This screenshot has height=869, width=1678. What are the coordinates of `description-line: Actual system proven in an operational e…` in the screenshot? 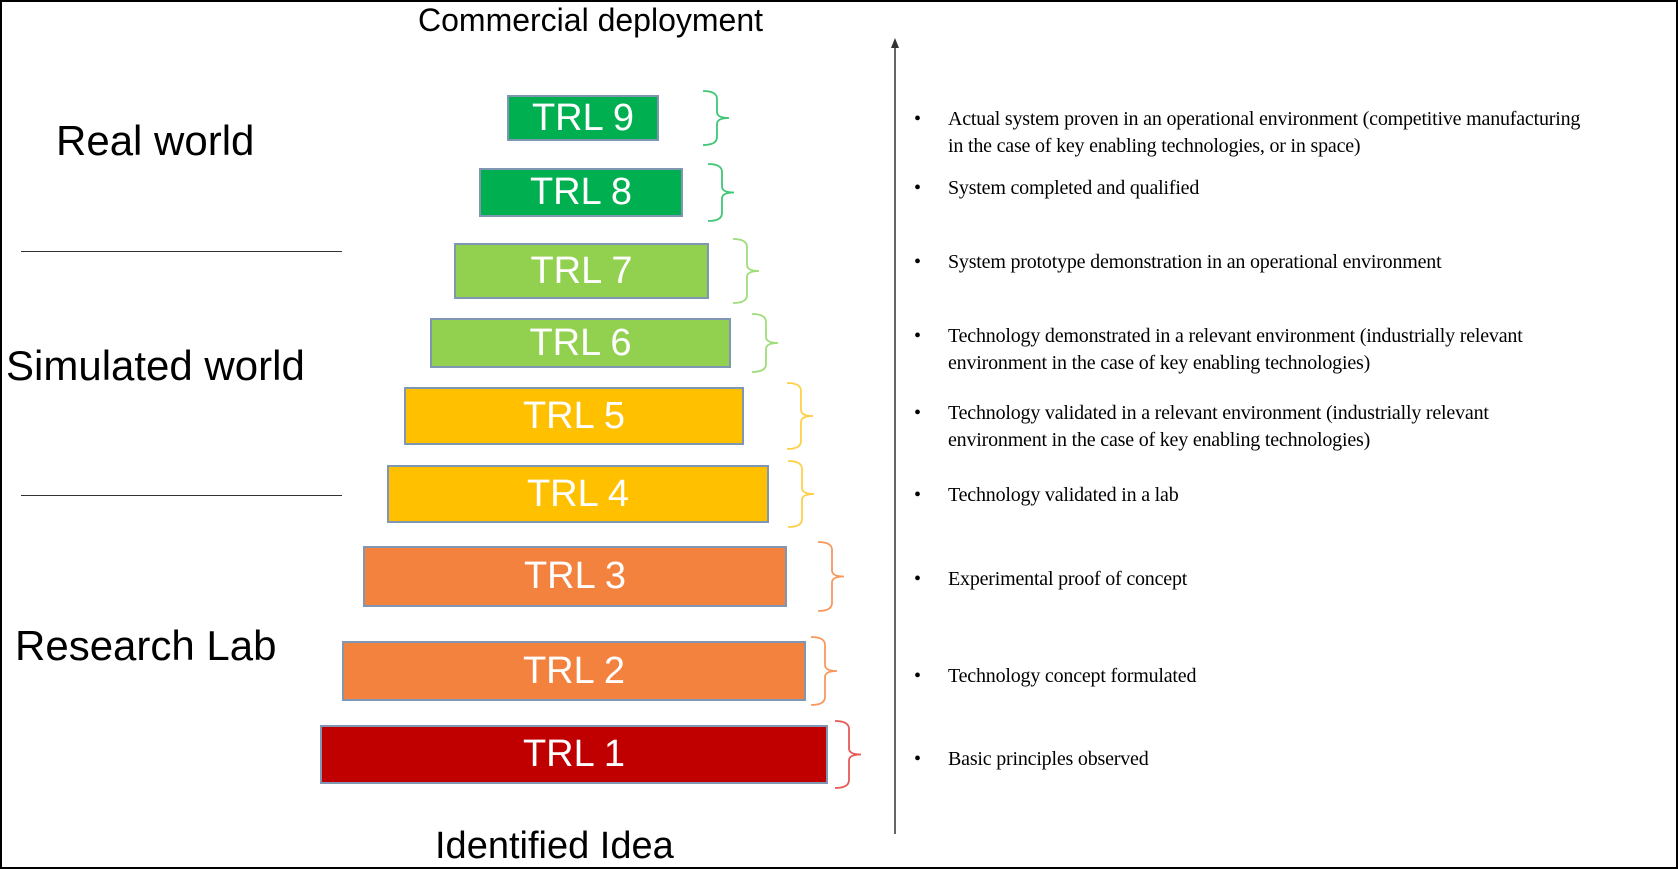 It's located at (1264, 119).